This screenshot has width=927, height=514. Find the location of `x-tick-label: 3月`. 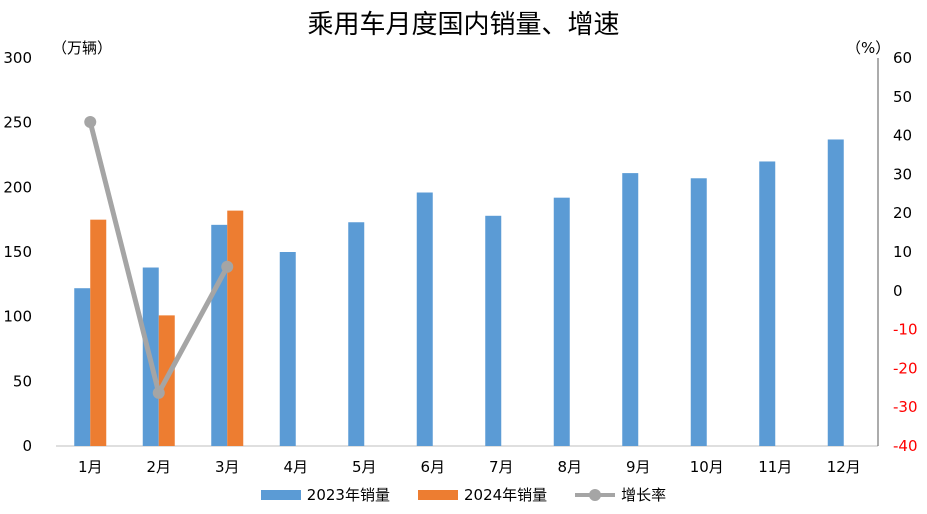

x-tick-label: 3月 is located at coordinates (227, 467).